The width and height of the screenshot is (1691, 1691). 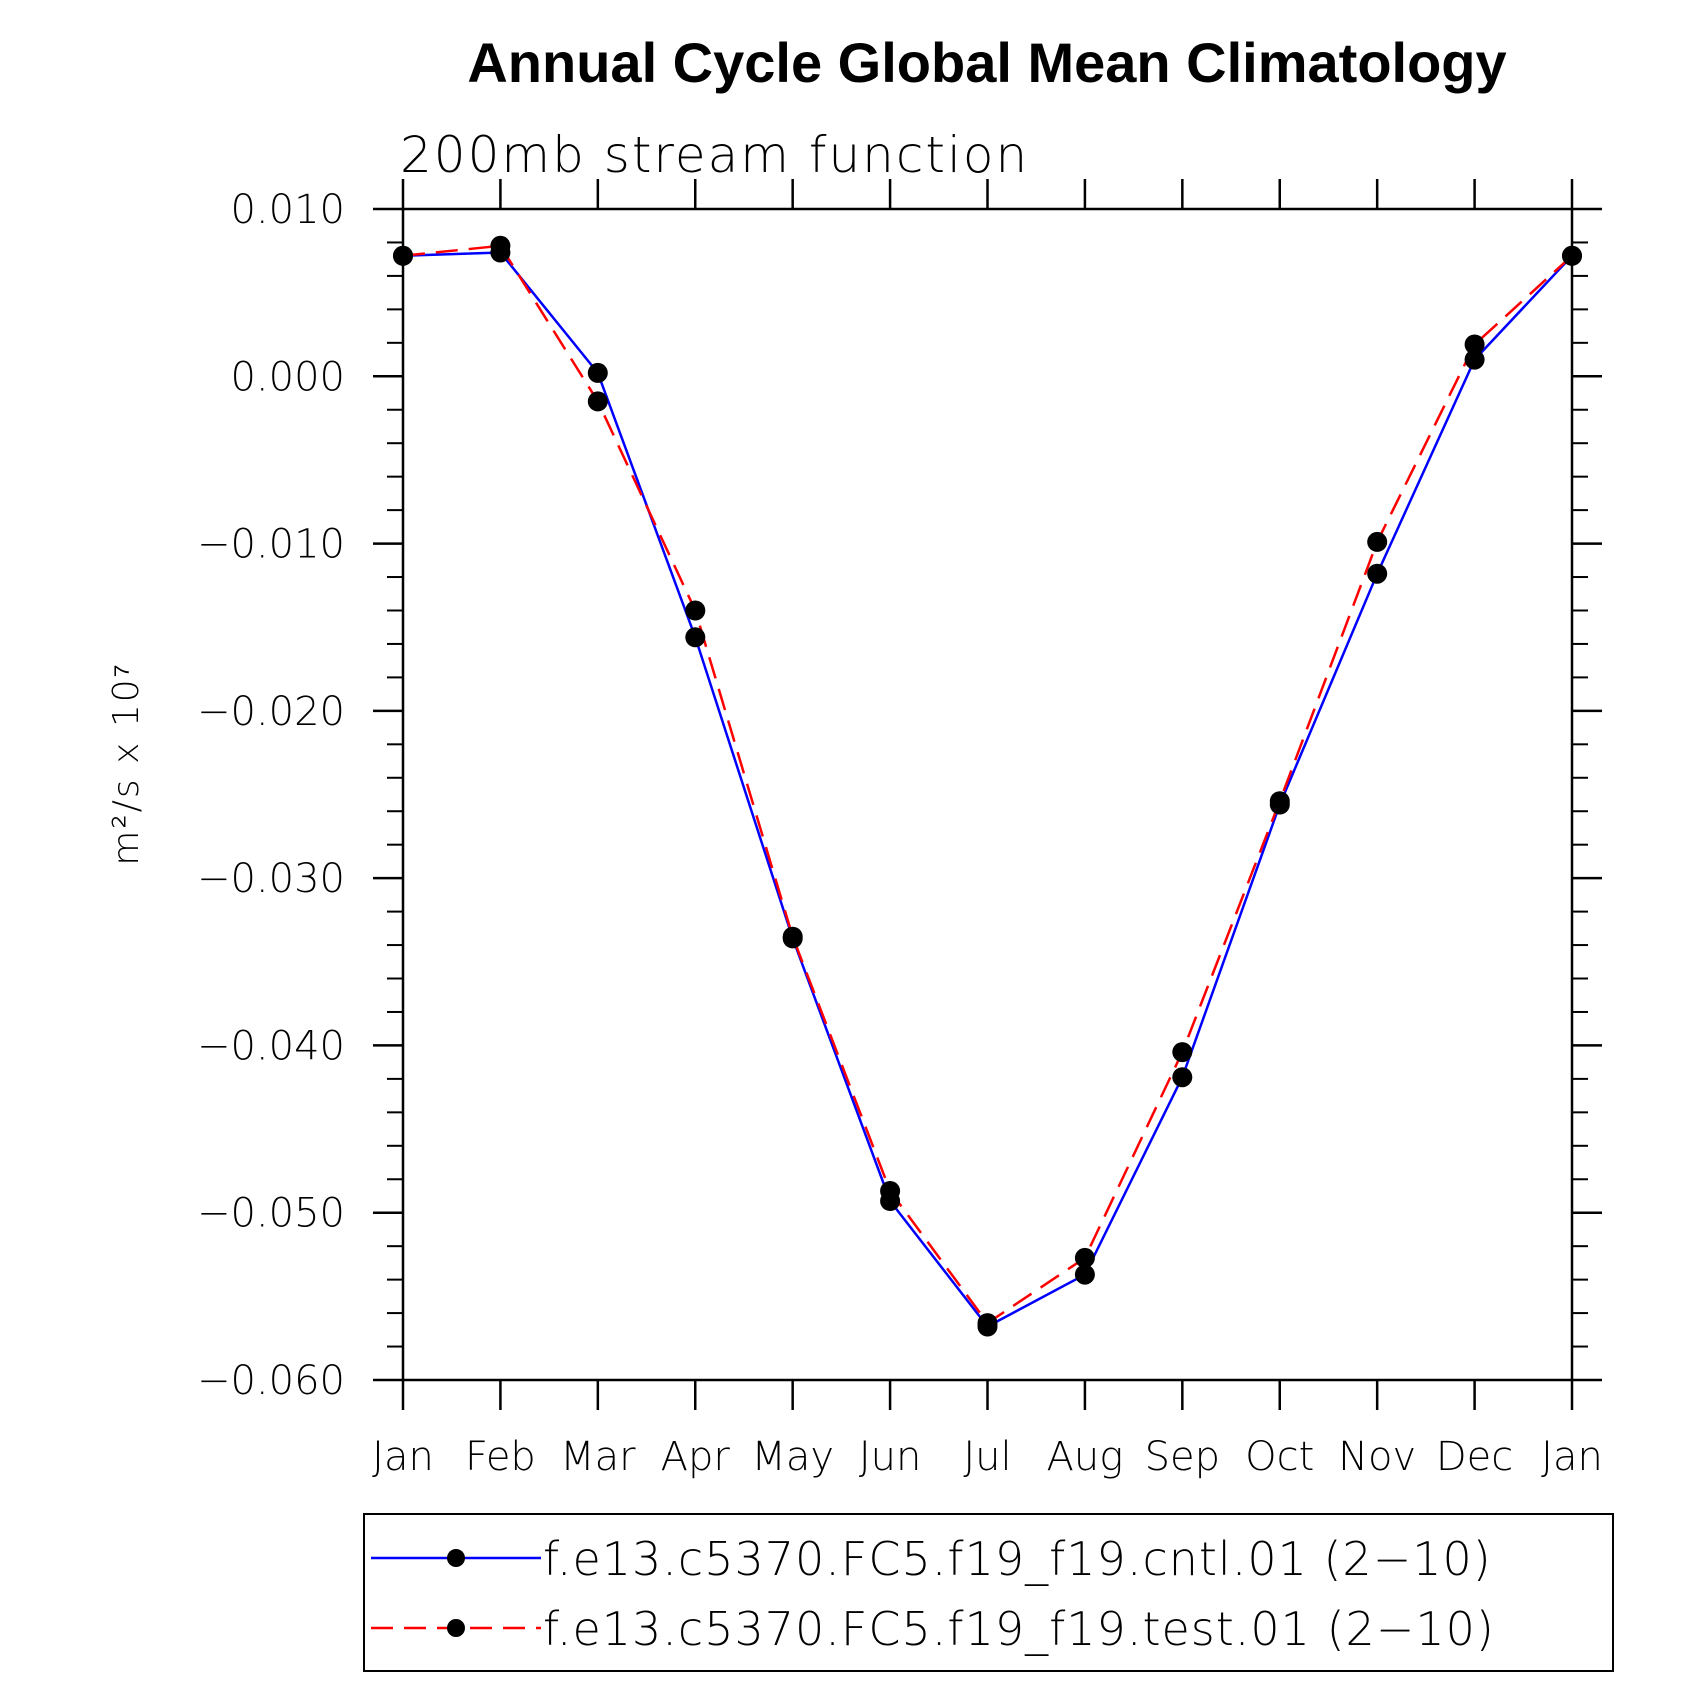 I want to click on legend-marker-cntl, so click(x=456, y=1558).